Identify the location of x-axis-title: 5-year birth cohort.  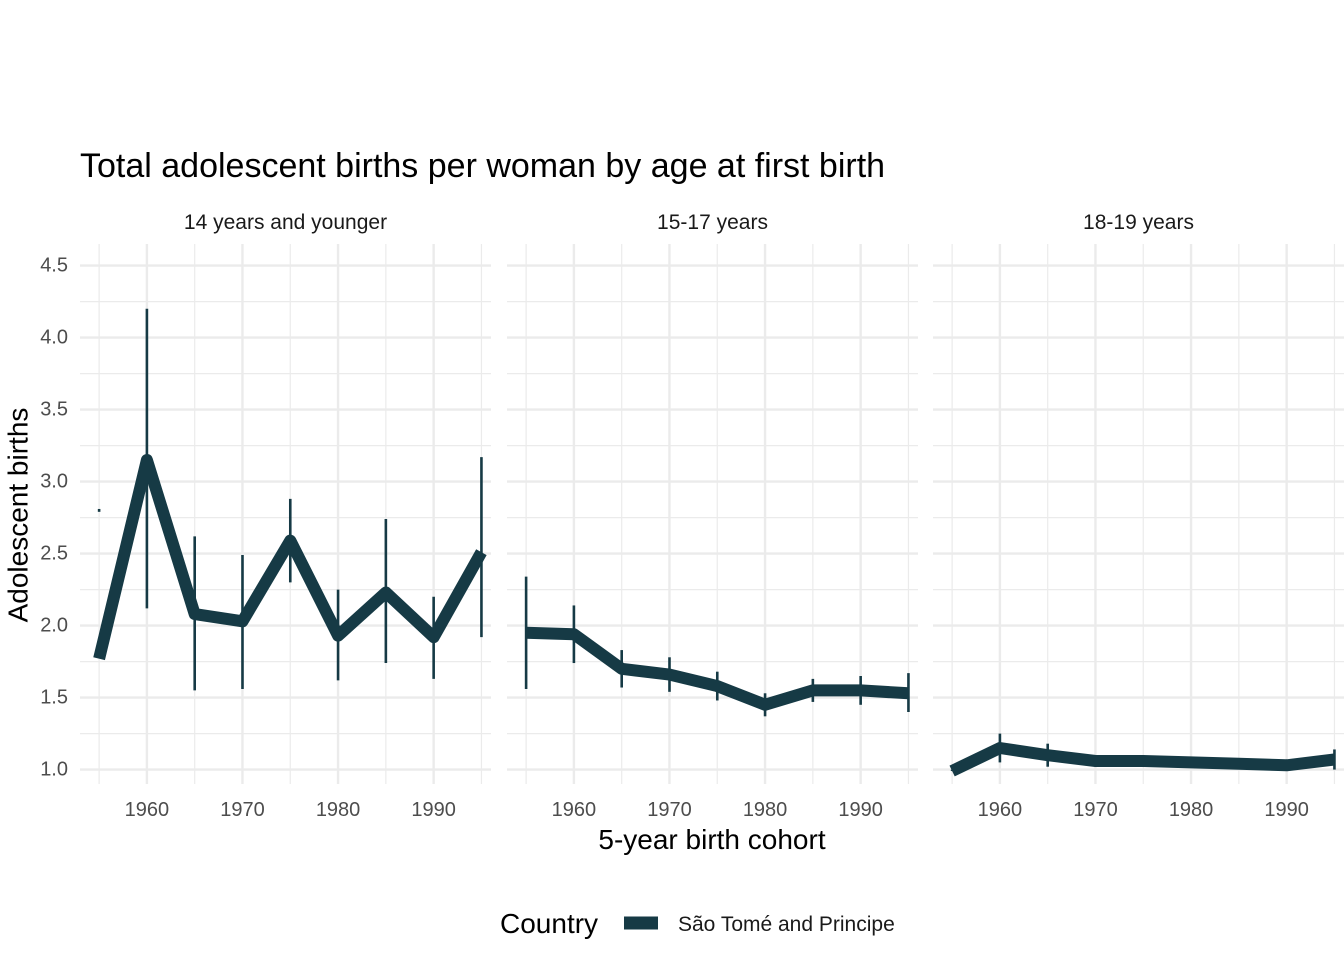
(711, 839).